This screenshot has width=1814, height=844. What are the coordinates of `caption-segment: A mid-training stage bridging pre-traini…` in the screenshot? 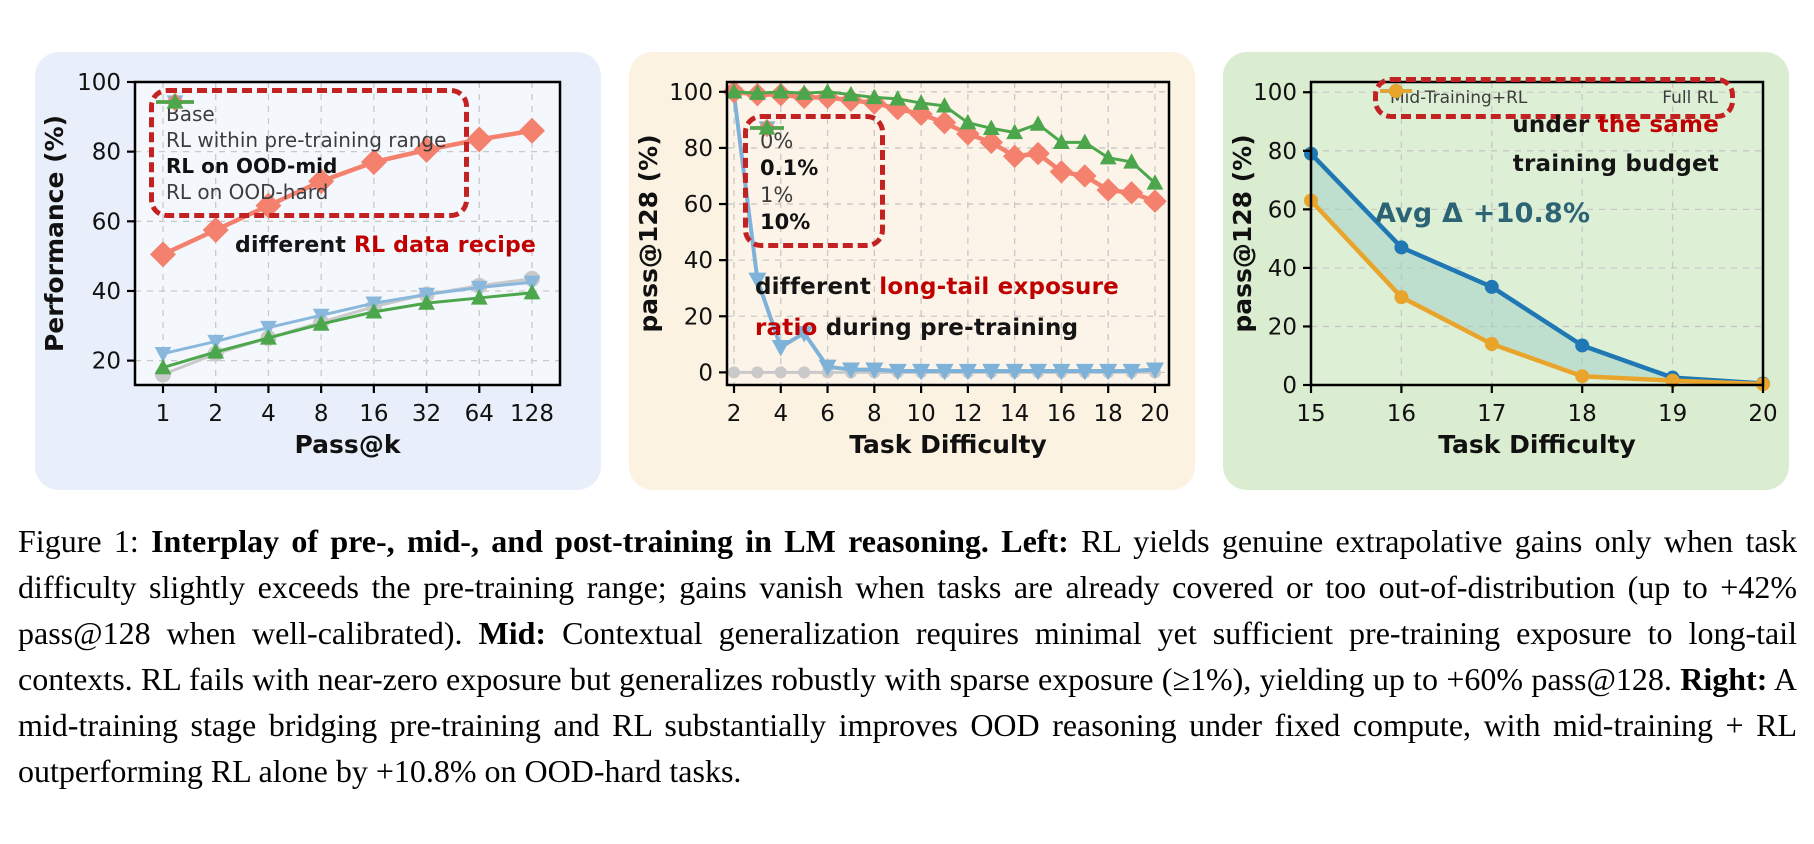 It's located at (908, 725).